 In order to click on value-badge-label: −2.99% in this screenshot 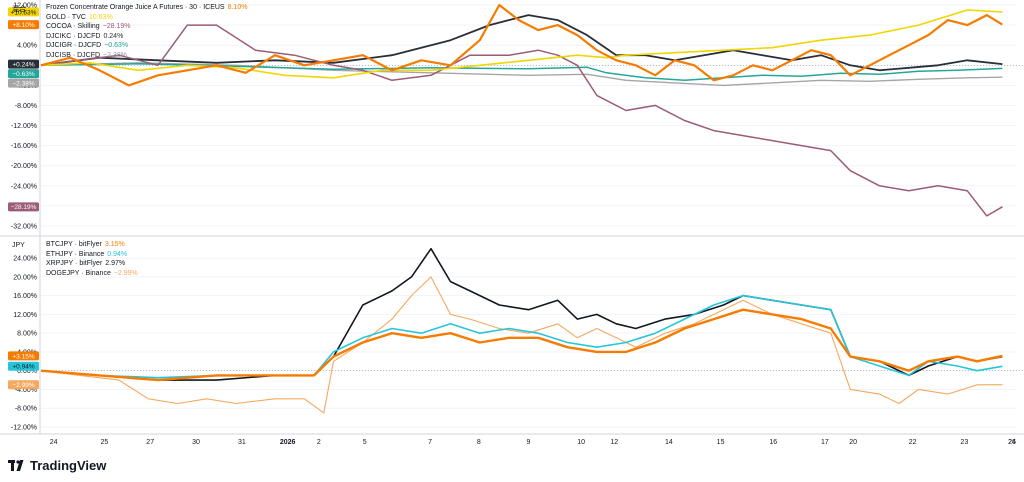, I will do `click(23, 385)`.